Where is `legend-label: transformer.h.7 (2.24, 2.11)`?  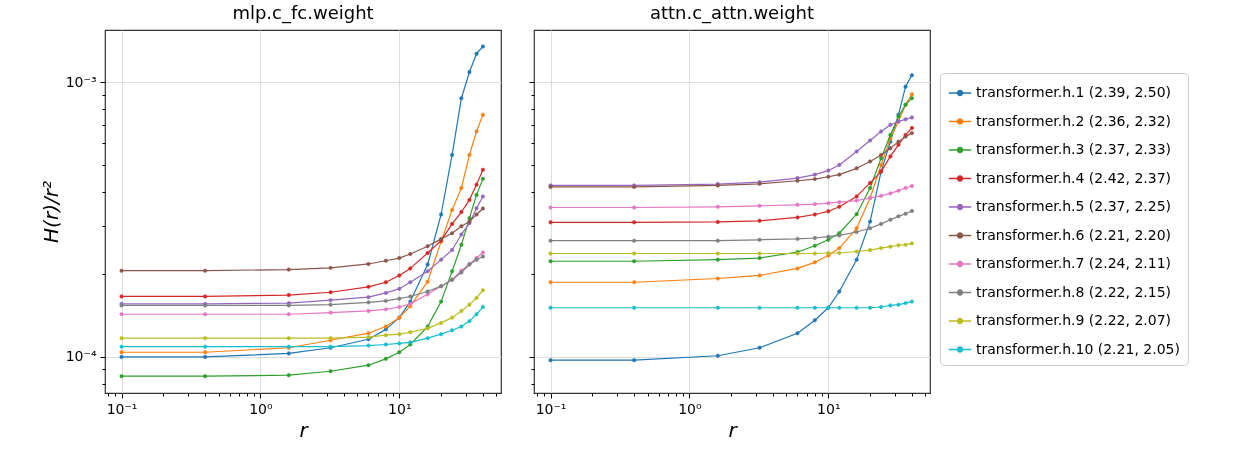 legend-label: transformer.h.7 (2.24, 2.11) is located at coordinates (1074, 263).